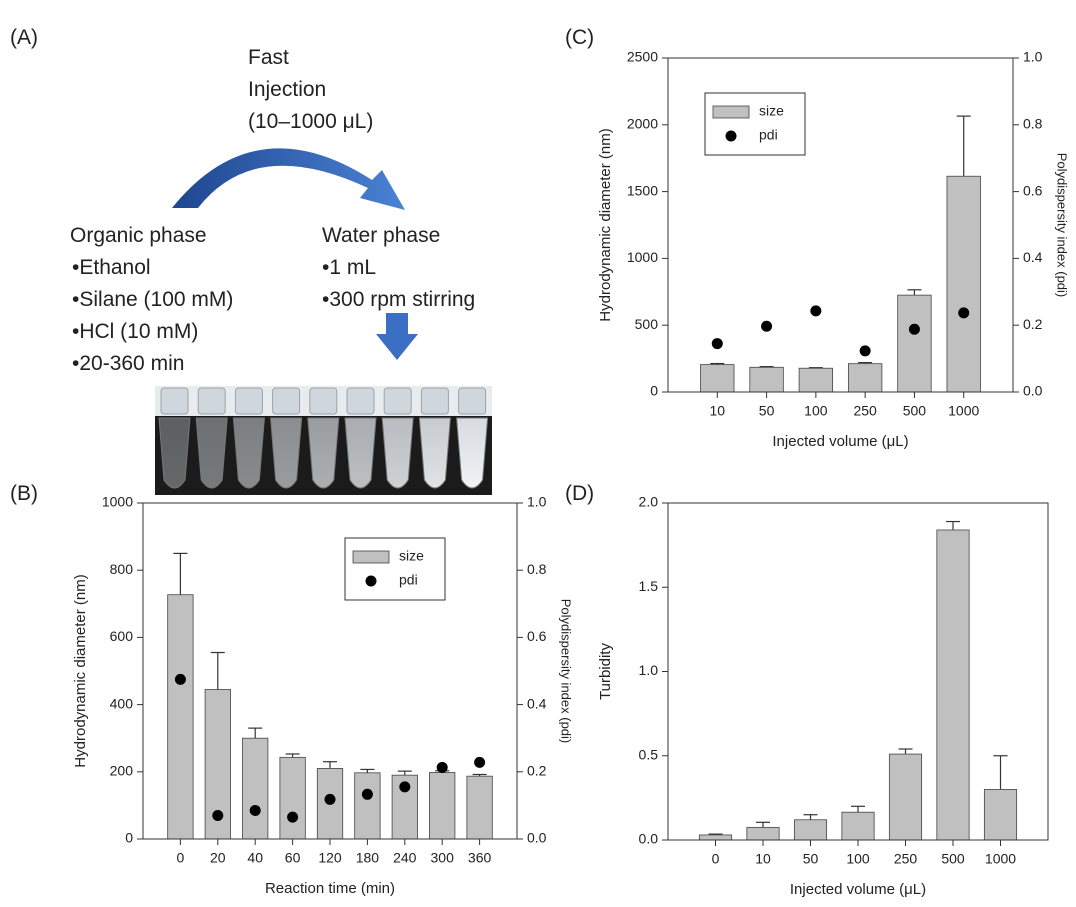  I want to click on legend-label: size, so click(771, 111).